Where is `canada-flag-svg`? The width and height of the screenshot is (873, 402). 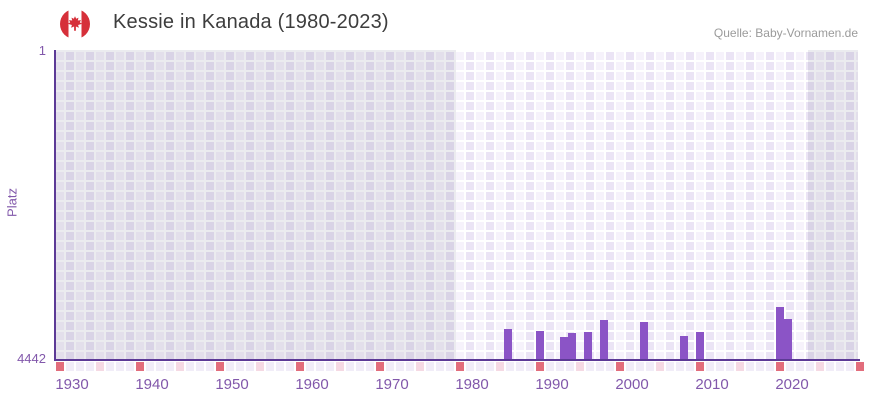 canada-flag-svg is located at coordinates (75, 24).